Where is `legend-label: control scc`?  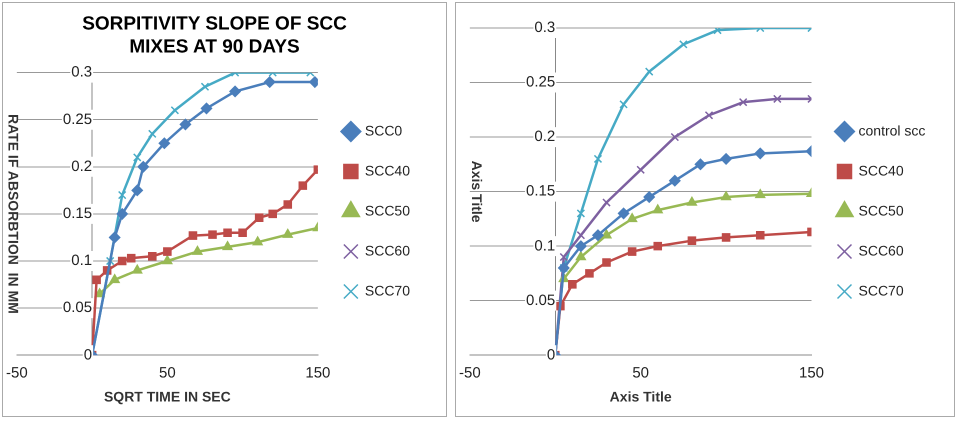
legend-label: control scc is located at coordinates (892, 130).